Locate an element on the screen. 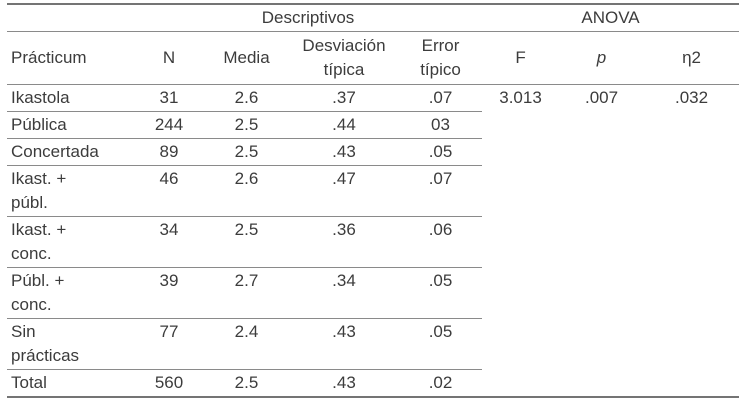  row-label: Pública is located at coordinates (70, 125).